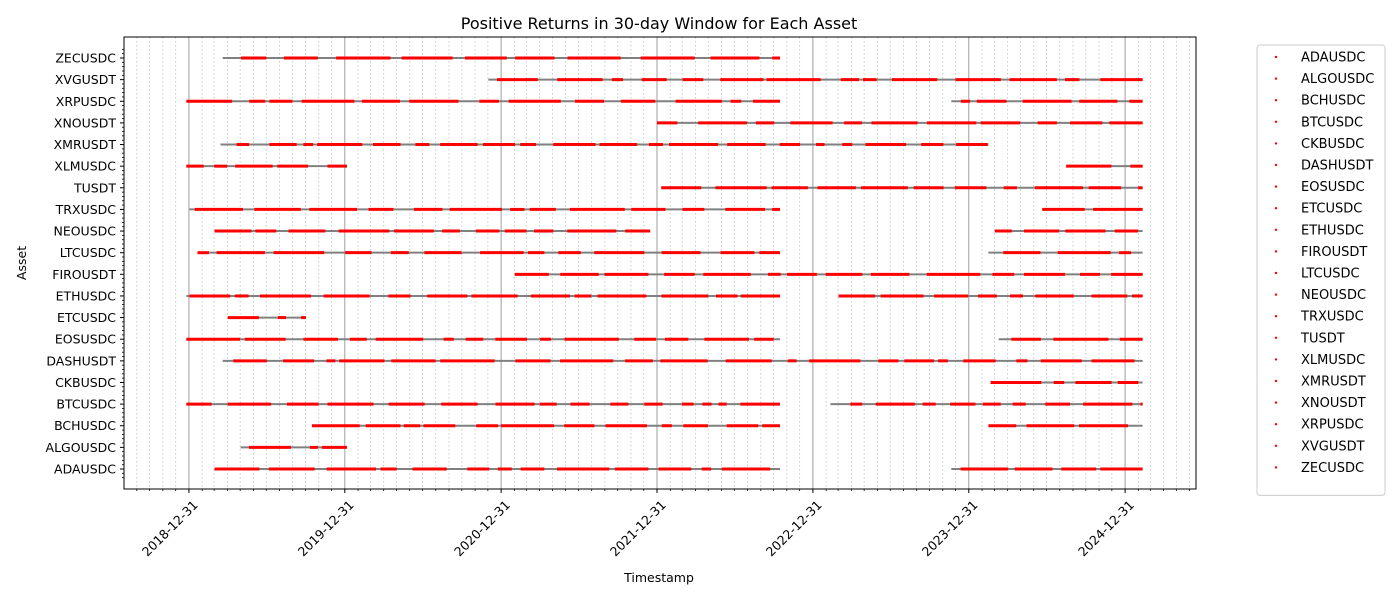 The width and height of the screenshot is (1400, 600). Describe the element at coordinates (1332, 317) in the screenshot. I see `legend-label: TRXUSDC` at that location.